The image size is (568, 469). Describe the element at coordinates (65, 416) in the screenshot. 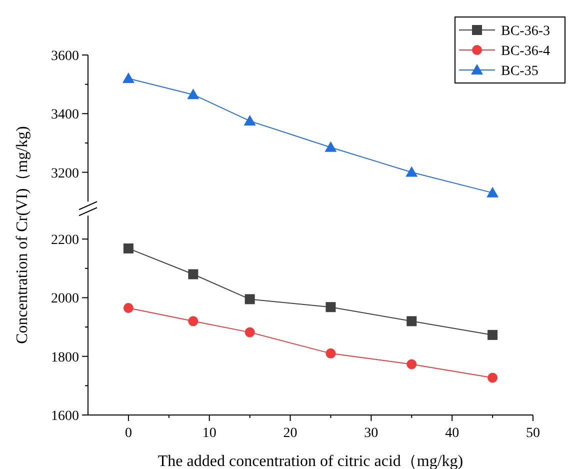

I see `y-tick-label: 1600` at that location.